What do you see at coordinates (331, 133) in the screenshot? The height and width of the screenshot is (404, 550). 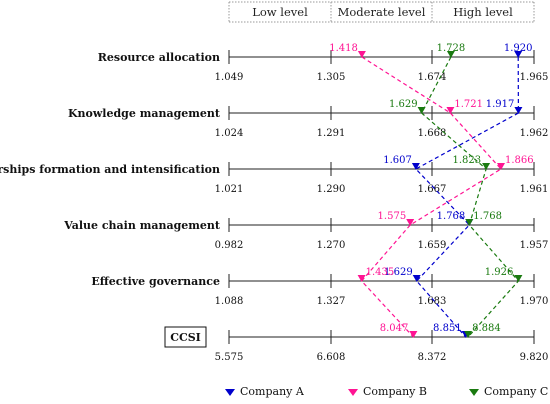 I see `tick-label: 1.291` at bounding box center [331, 133].